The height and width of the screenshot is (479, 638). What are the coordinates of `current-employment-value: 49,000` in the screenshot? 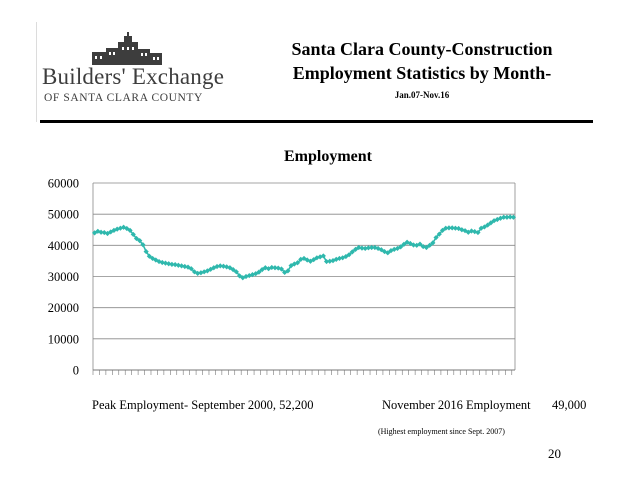 It's located at (569, 405).